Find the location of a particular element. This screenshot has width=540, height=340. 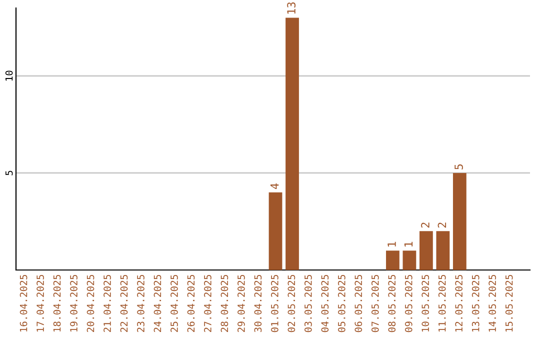

x-tick-label: 25.04.2025 is located at coordinates (174, 303).